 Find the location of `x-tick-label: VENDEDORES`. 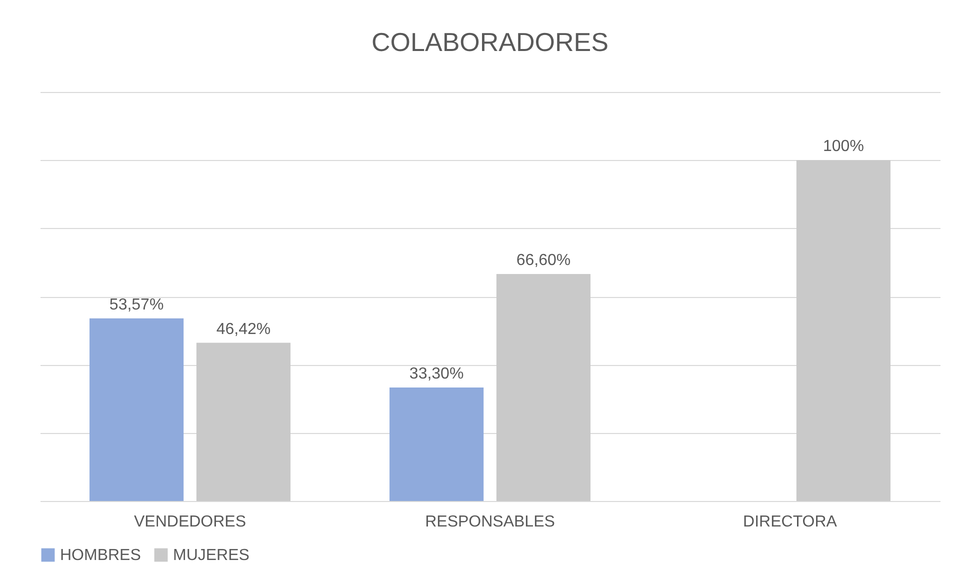

x-tick-label: VENDEDORES is located at coordinates (190, 522).